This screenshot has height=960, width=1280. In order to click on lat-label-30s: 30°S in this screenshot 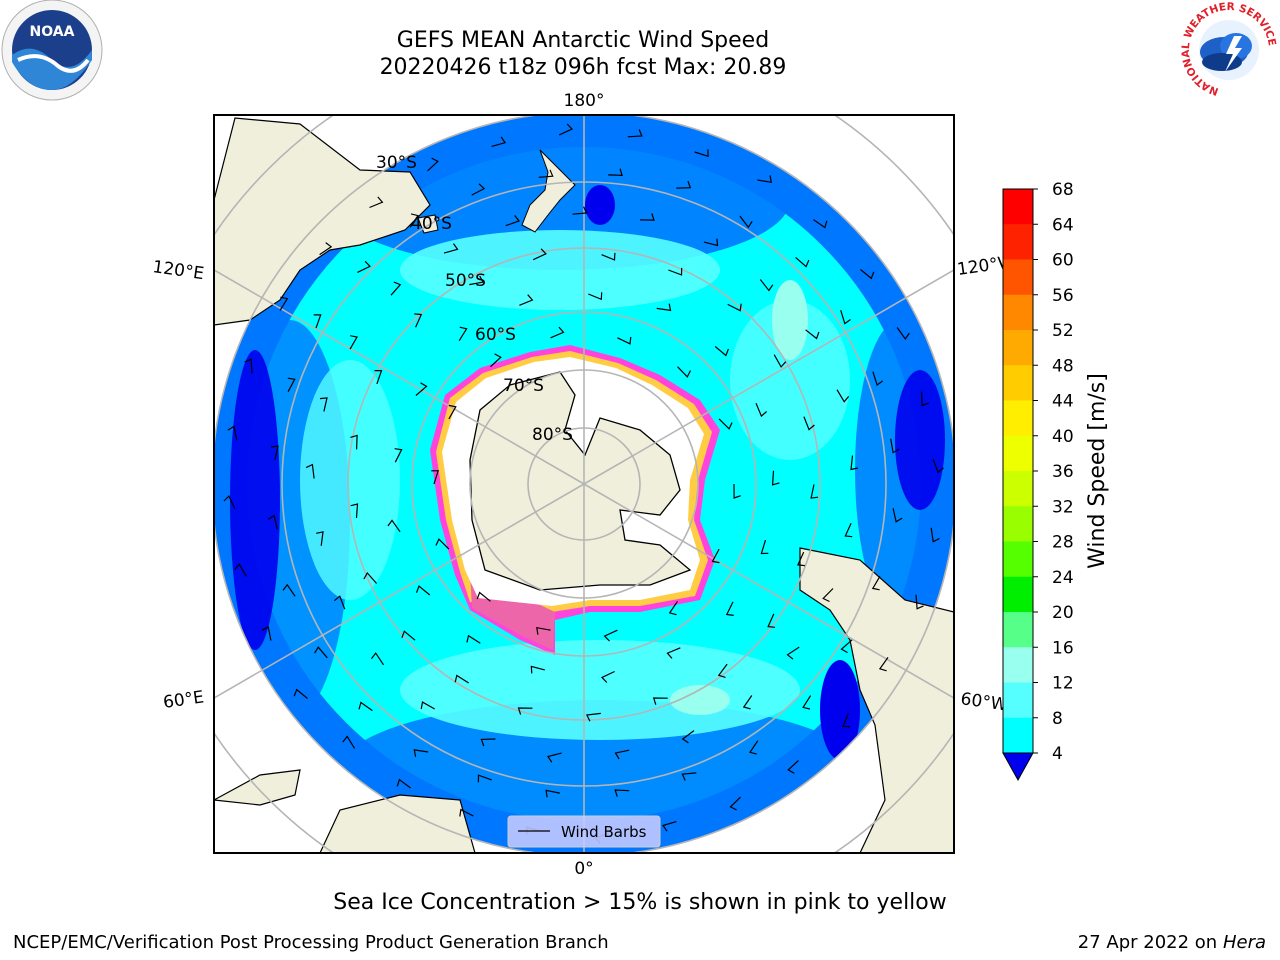, I will do `click(396, 163)`.